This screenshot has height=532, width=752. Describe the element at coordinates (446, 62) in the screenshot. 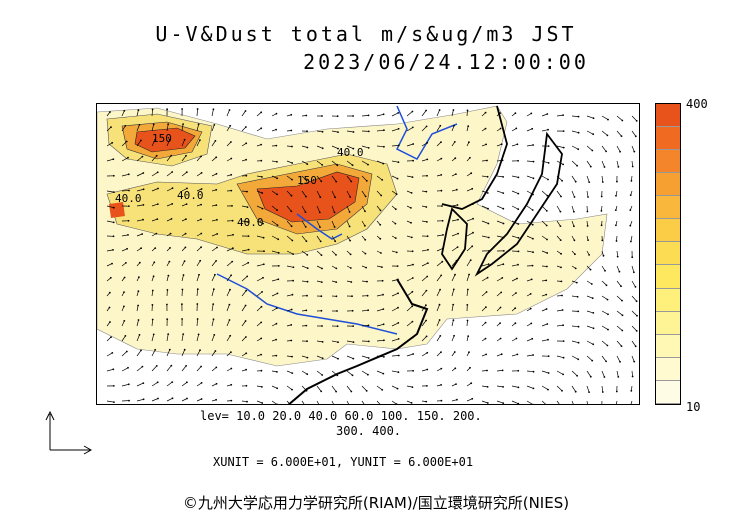

I see `timestamp: 2023/06/24.12:00:00` at that location.